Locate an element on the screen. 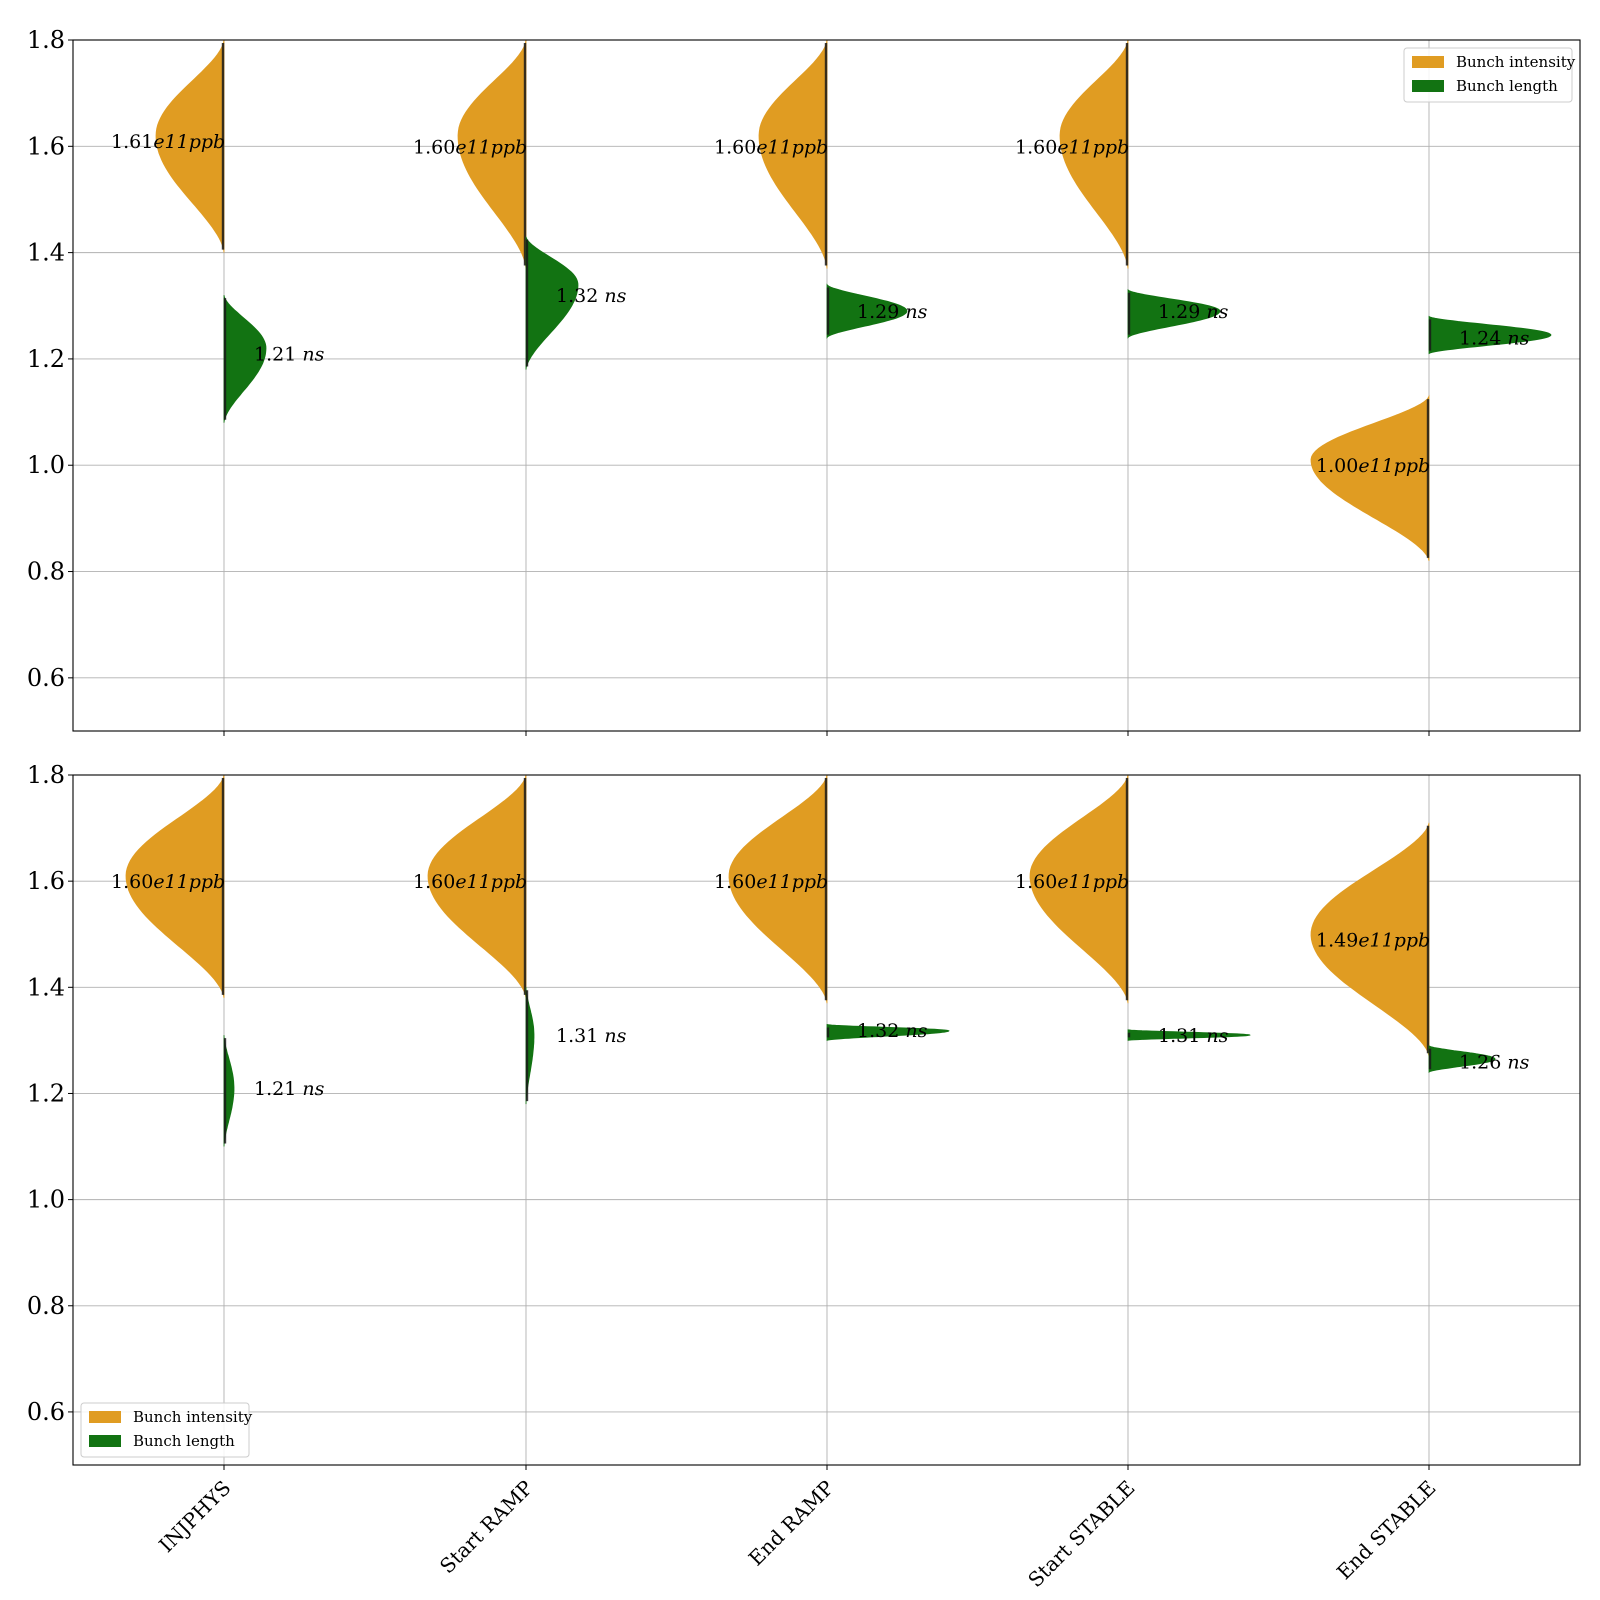 This screenshot has width=1600, height=1600. length-value-label: 1.26 ns is located at coordinates (1494, 1063).